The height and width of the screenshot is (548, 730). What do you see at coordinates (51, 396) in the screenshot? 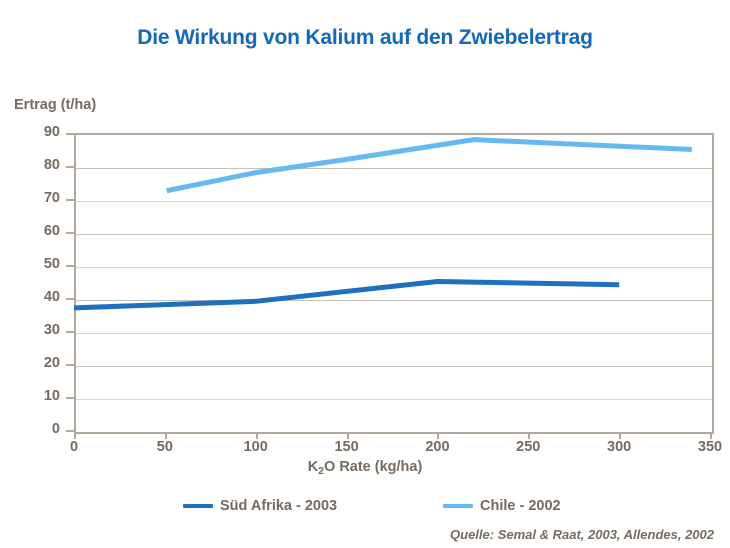
I see `y-tick-label: 10` at bounding box center [51, 396].